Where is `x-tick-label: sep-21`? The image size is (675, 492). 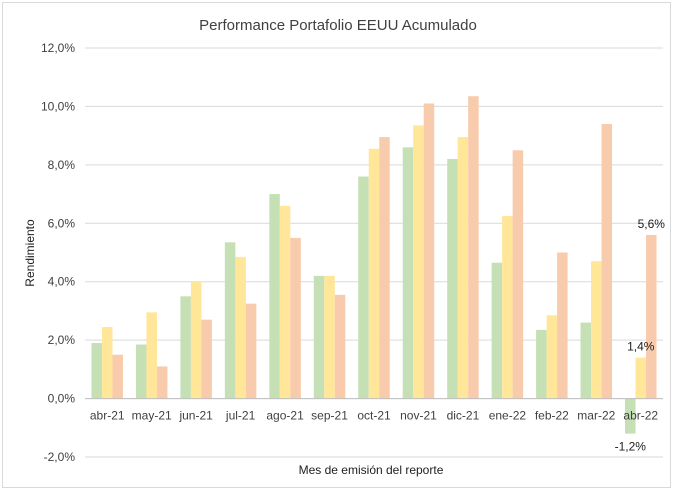 x-tick-label: sep-21 is located at coordinates (329, 416).